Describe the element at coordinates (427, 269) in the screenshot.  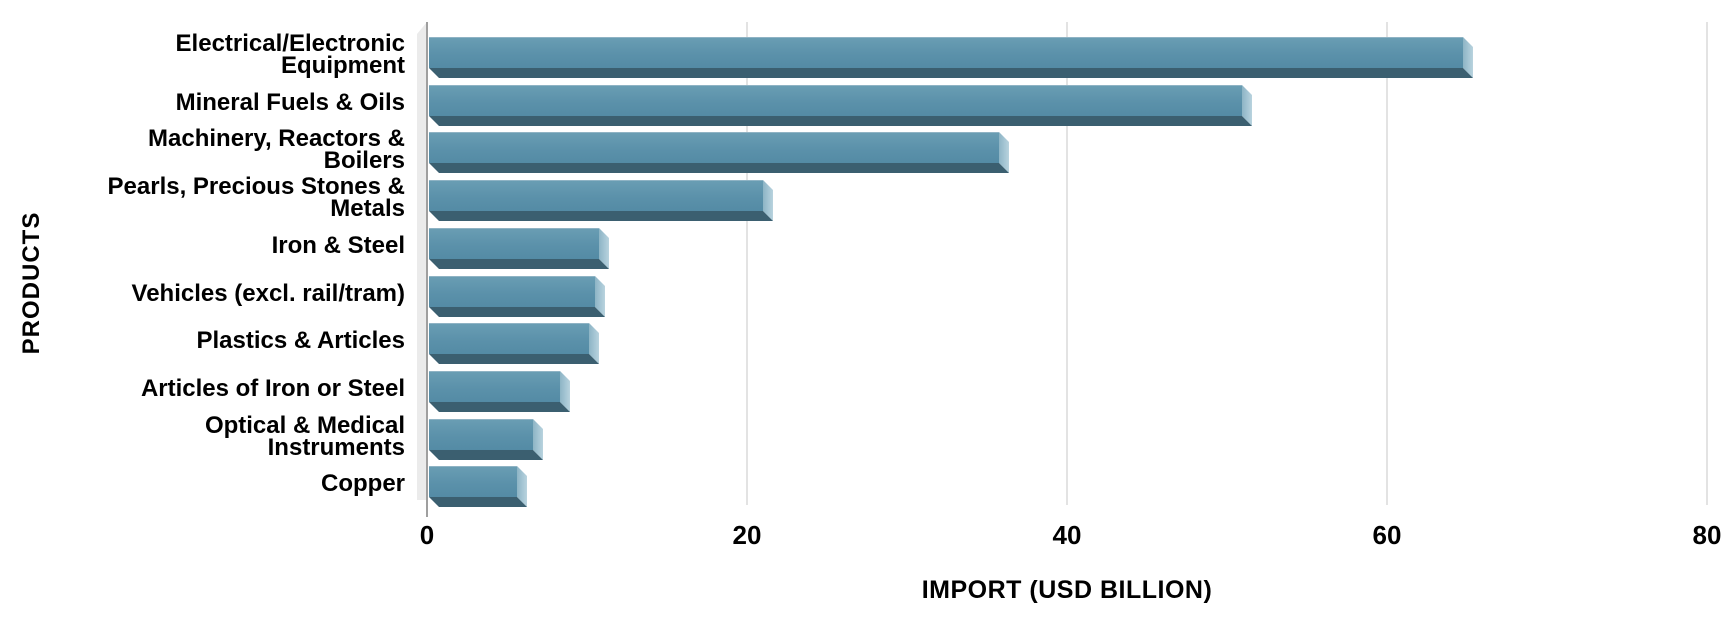
I see `y-axis-line` at that location.